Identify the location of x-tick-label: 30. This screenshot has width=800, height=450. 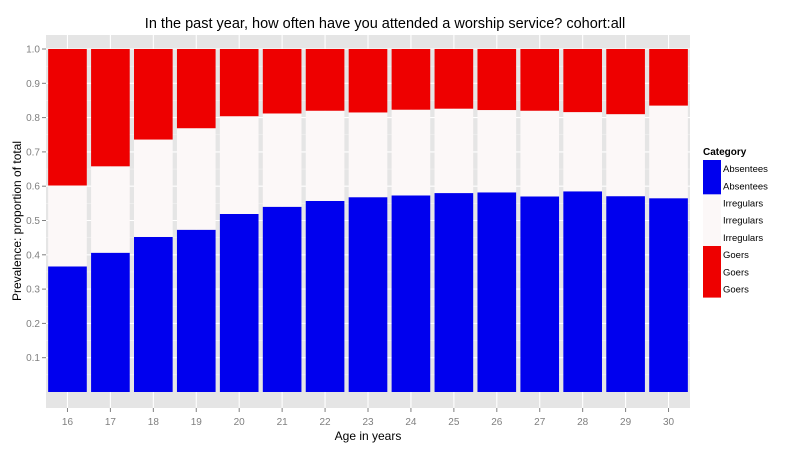
(669, 422).